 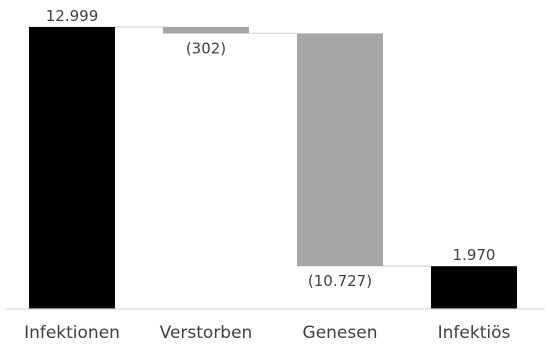 What do you see at coordinates (72, 333) in the screenshot?
I see `x-tick-label-infektionen: Infektionen` at bounding box center [72, 333].